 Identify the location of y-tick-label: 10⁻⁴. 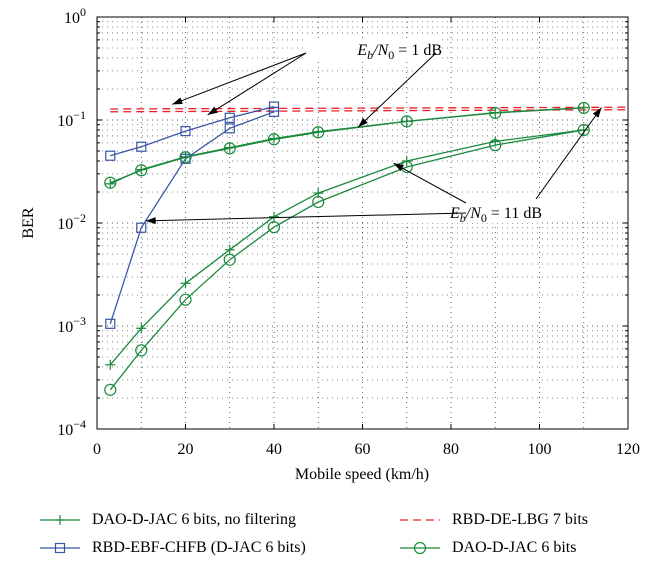
(71, 428).